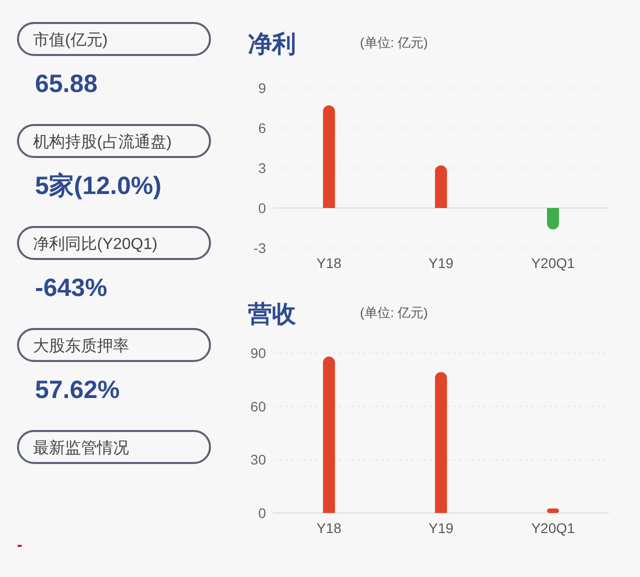 Image resolution: width=640 pixels, height=577 pixels. Describe the element at coordinates (258, 406) in the screenshot. I see `y-tick-label: 60` at that location.